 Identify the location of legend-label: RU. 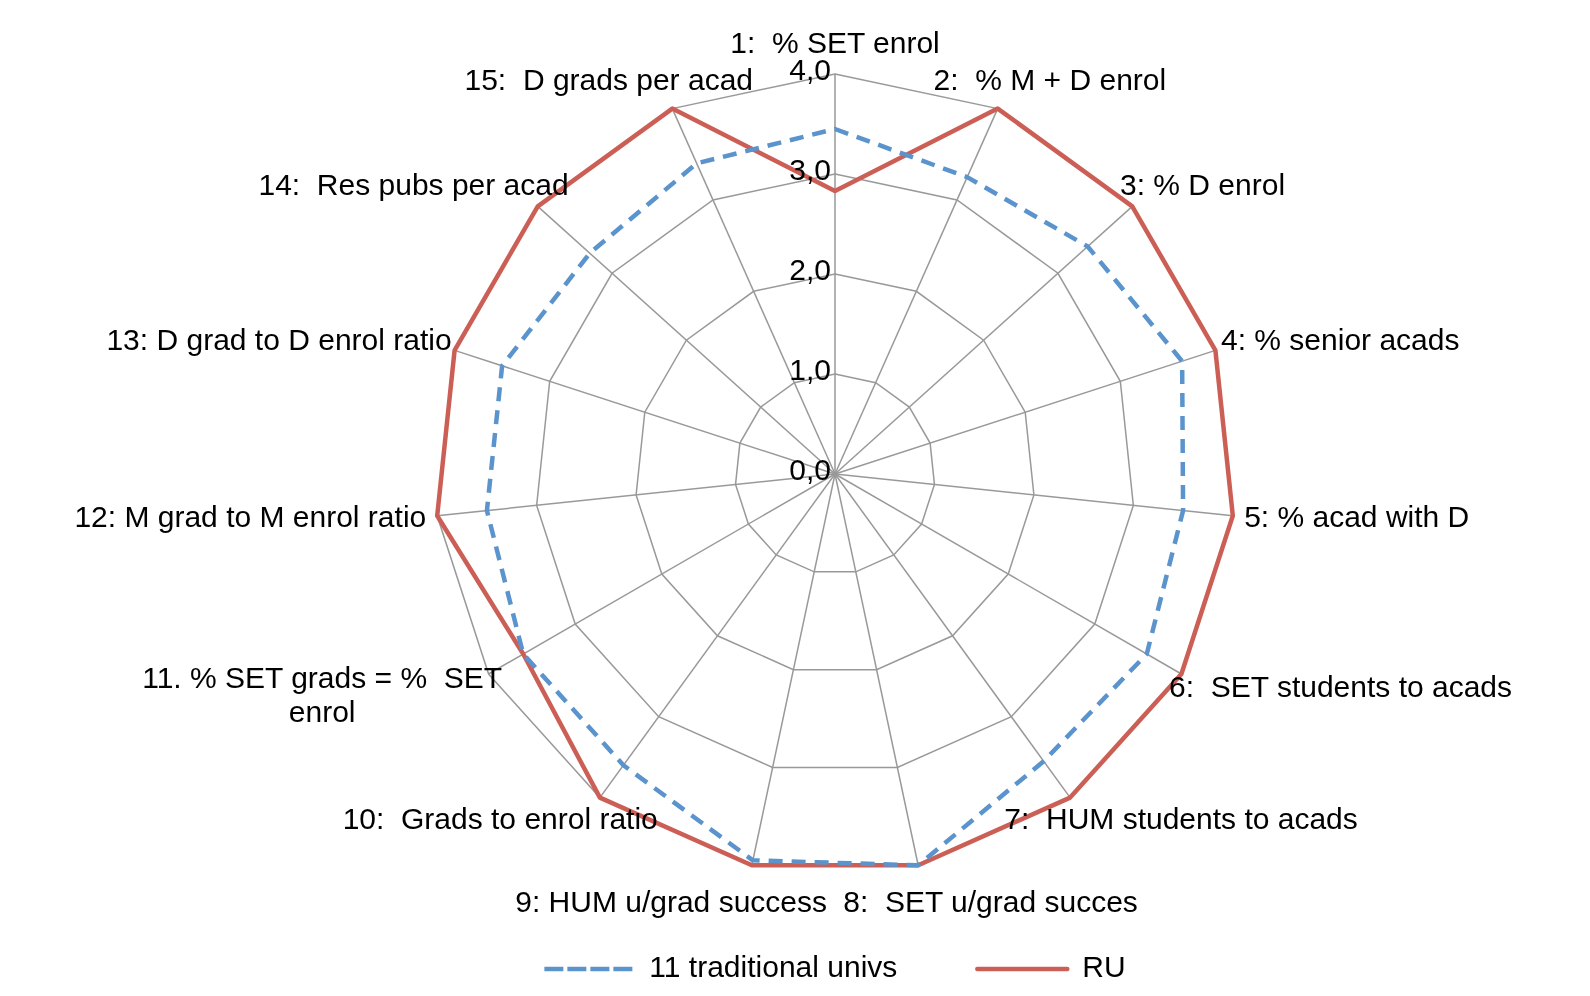
(1104, 967).